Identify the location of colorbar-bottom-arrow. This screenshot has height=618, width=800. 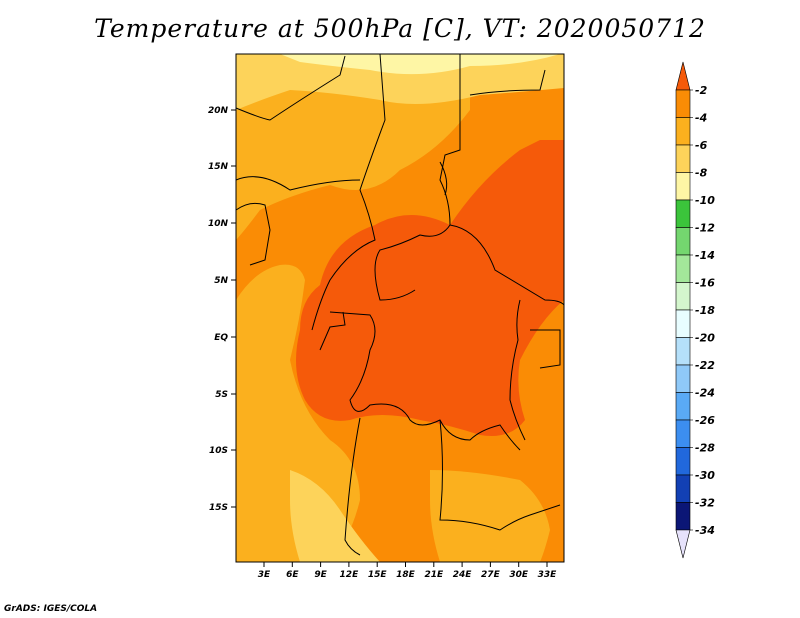
(683, 544).